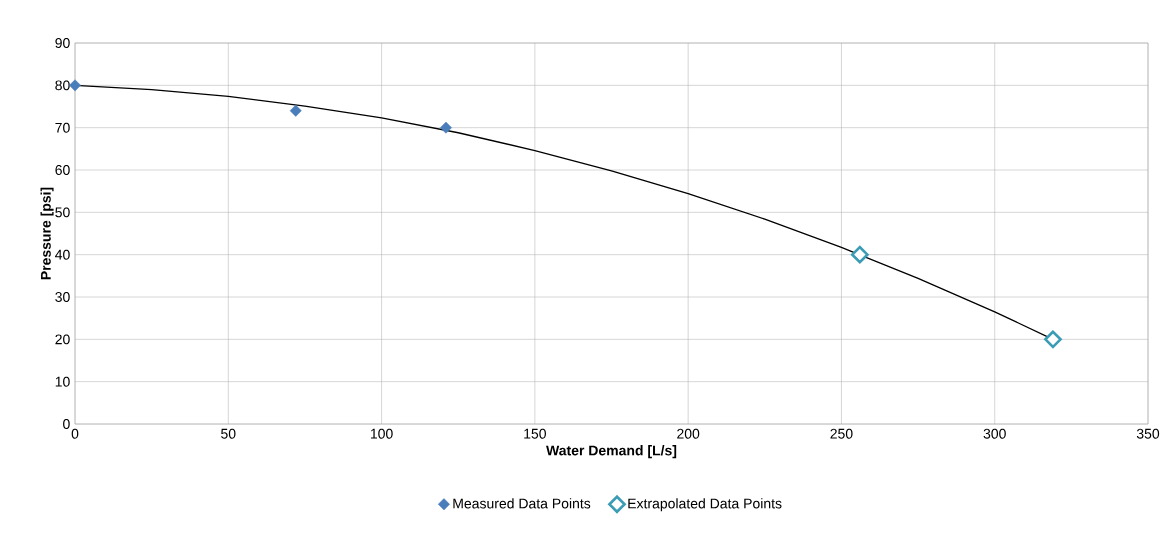 The image size is (1169, 544). I want to click on x-tick-label: 50, so click(228, 433).